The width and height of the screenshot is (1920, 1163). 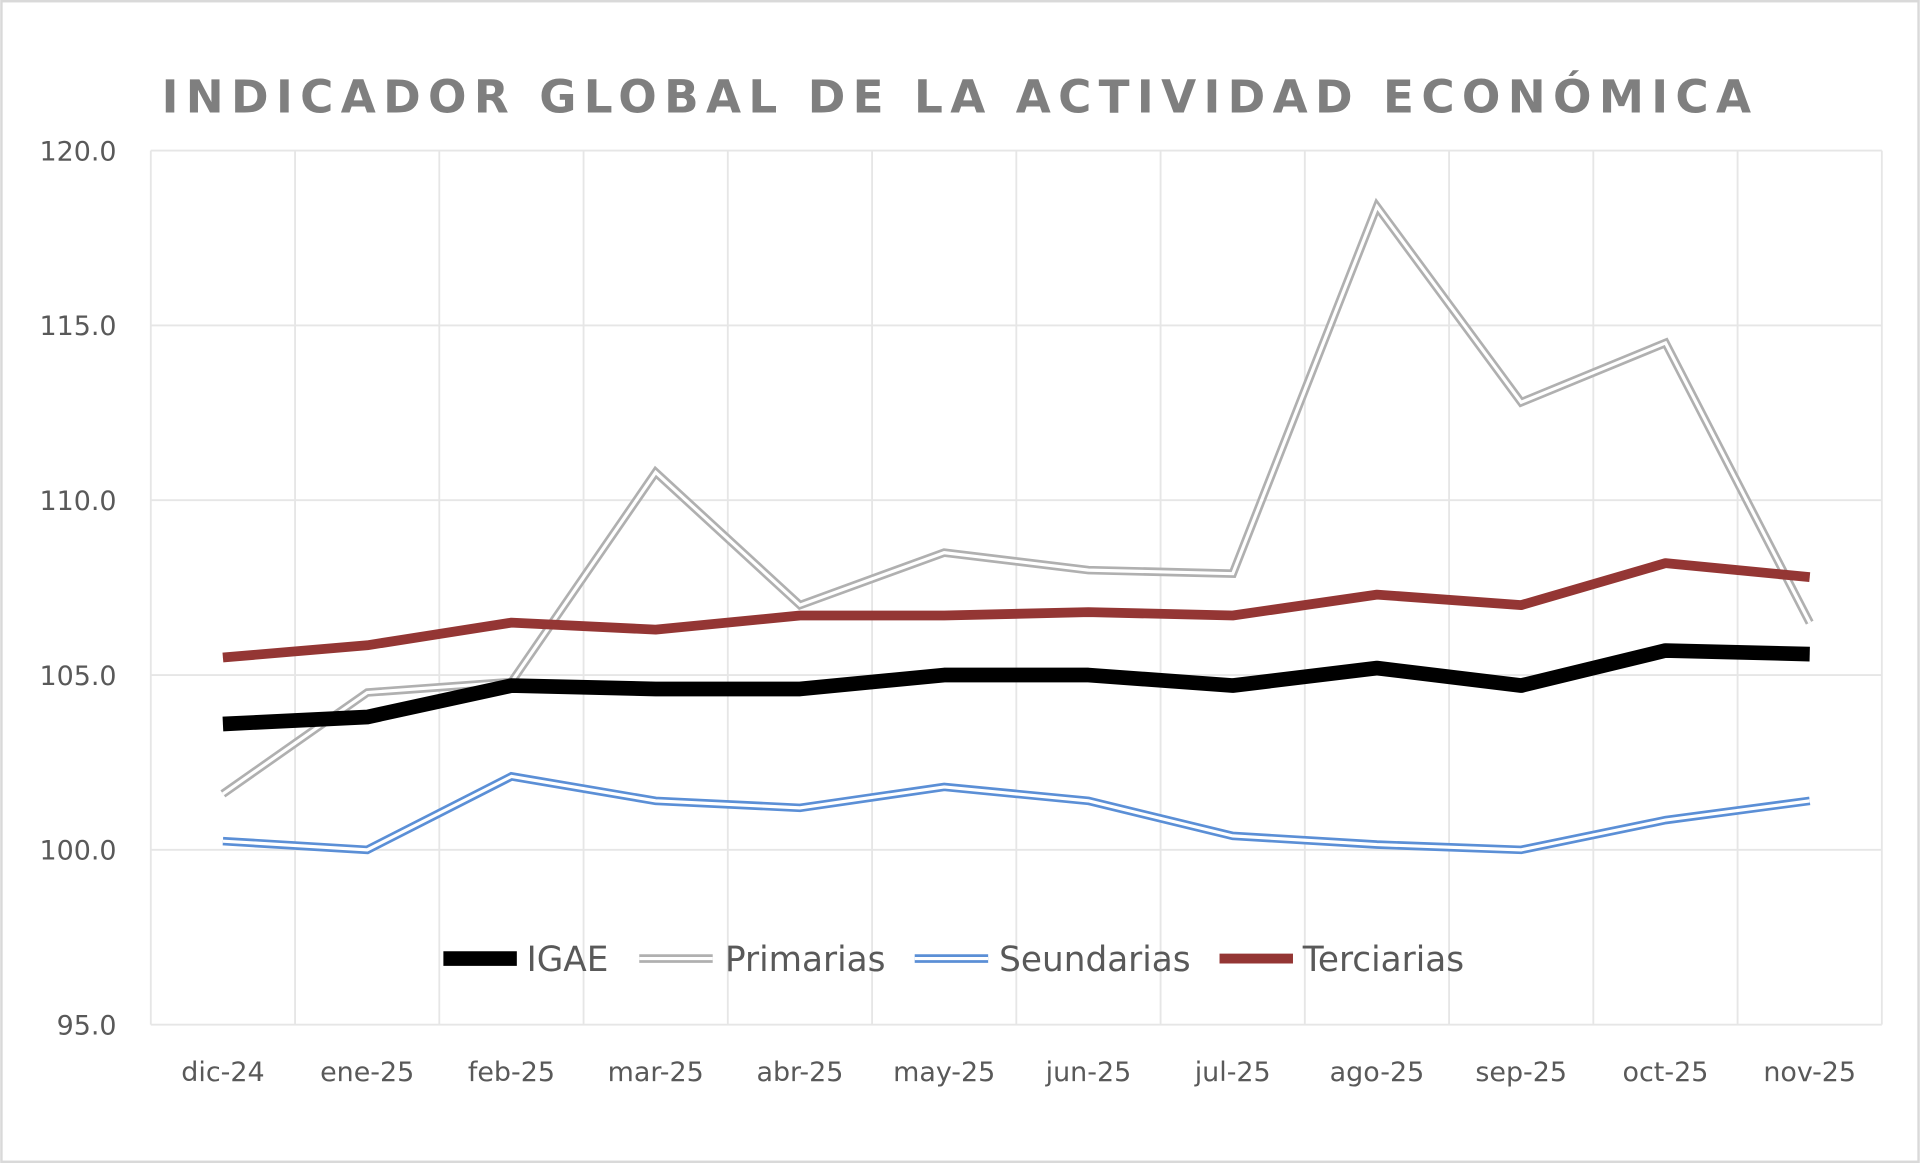 What do you see at coordinates (77, 151) in the screenshot?
I see `y-tick-label: 120.0` at bounding box center [77, 151].